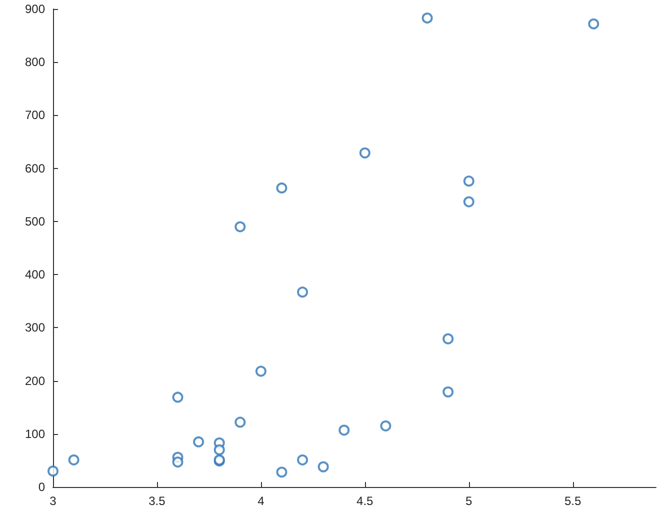 The width and height of the screenshot is (665, 514). What do you see at coordinates (42, 487) in the screenshot?
I see `y-tick-label: 0` at bounding box center [42, 487].